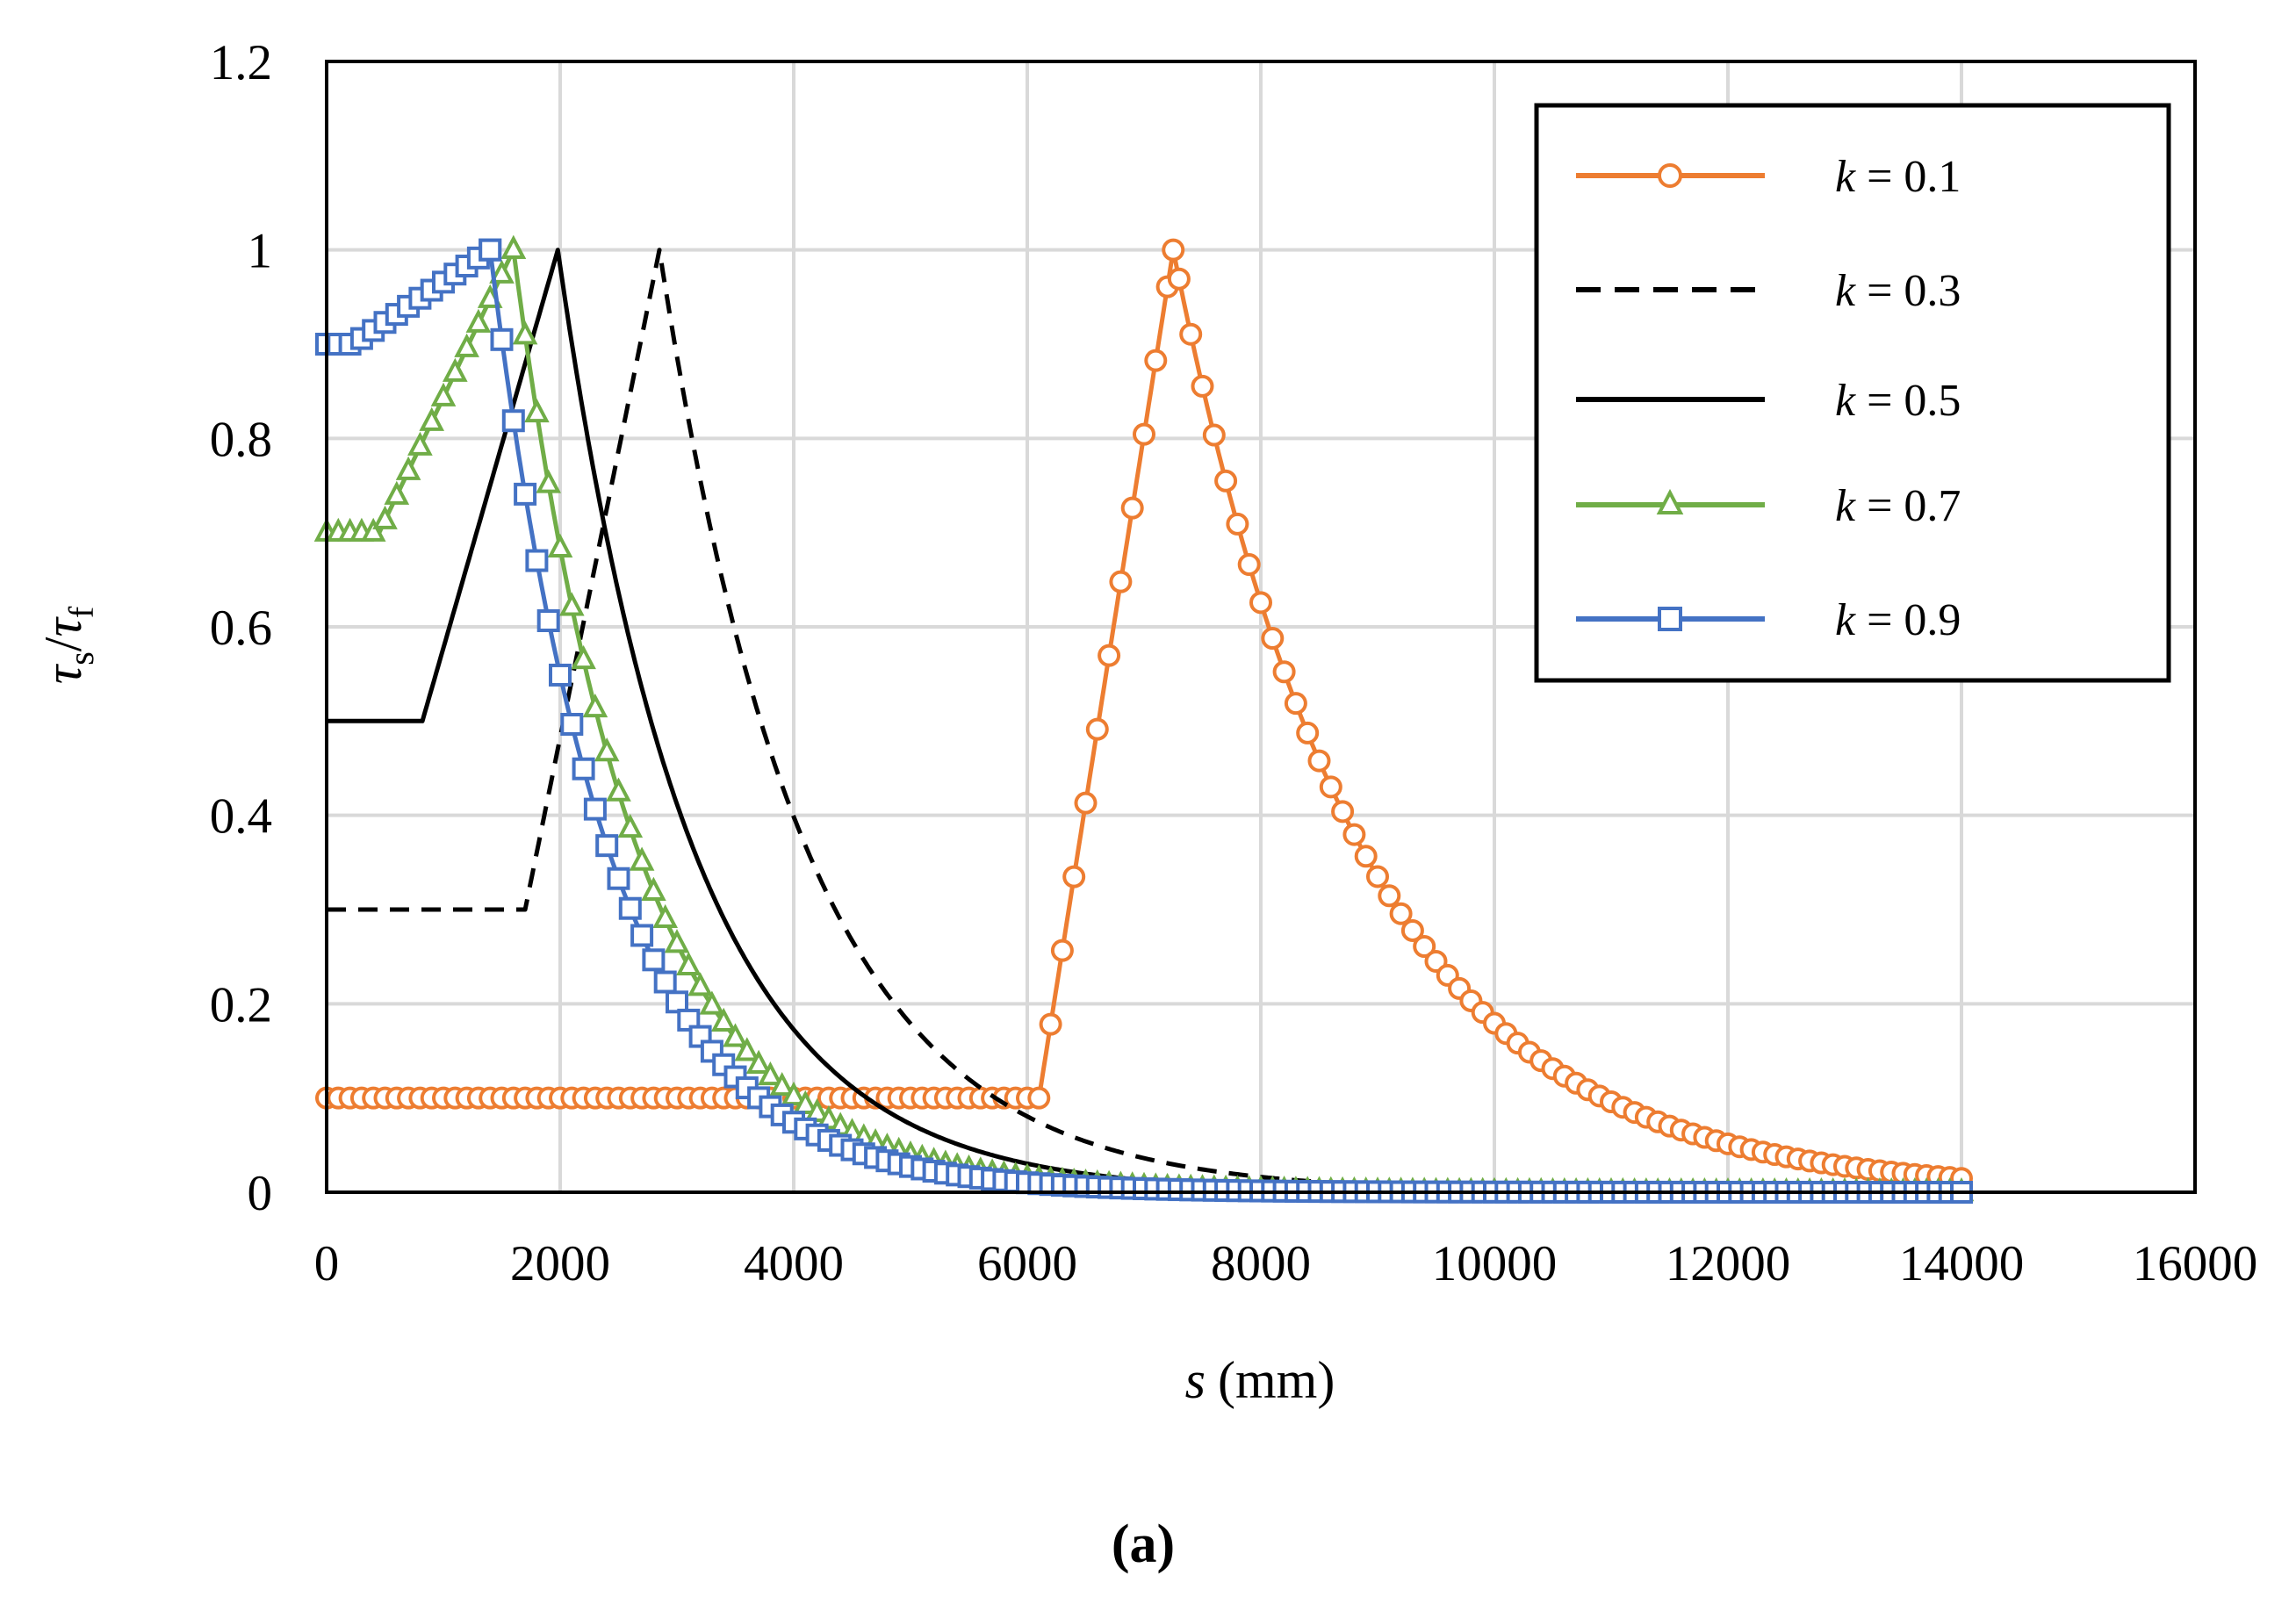  Describe the element at coordinates (327, 1263) in the screenshot. I see `x-tick-label: 0` at that location.